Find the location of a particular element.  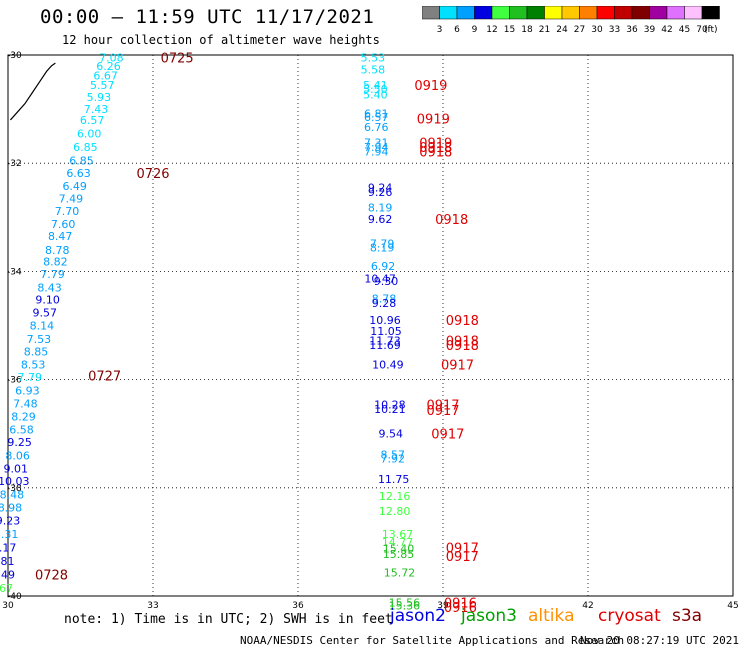

legend-item-jason2: jason2 is located at coordinates (418, 616).